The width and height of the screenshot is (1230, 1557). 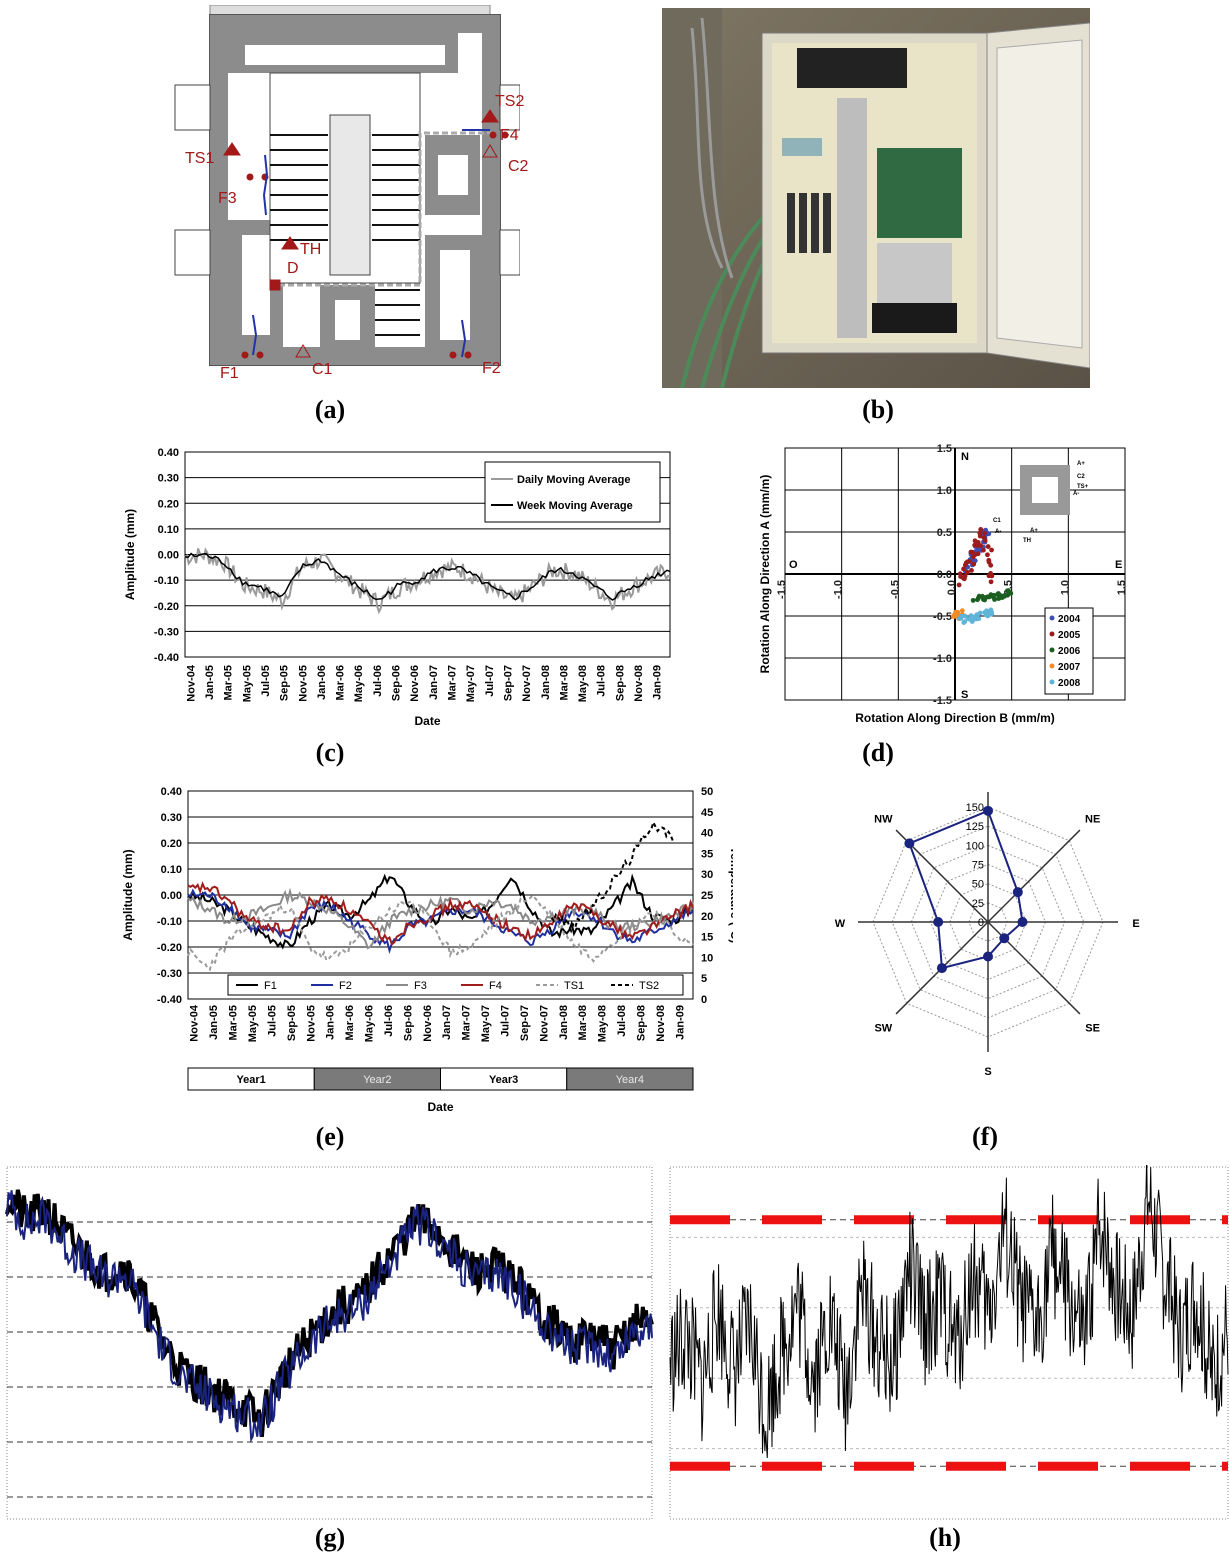 I want to click on label-c1: C1, so click(x=322, y=369).